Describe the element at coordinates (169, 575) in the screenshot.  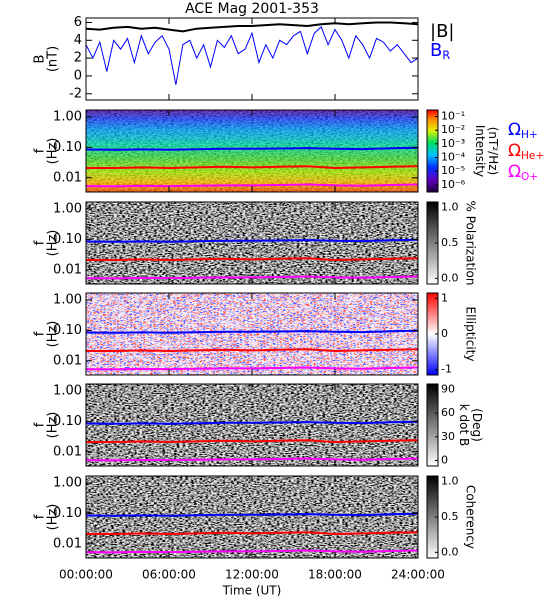
I see `x-tick-label: 06:00:00` at that location.